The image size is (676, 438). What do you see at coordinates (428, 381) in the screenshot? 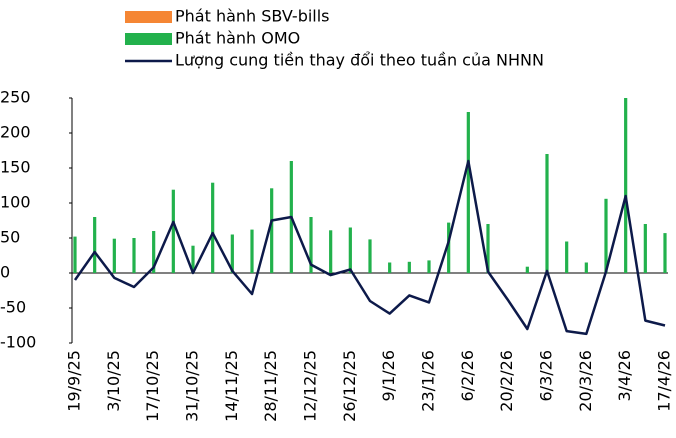
I see `x-tick-label: 23/1/26` at bounding box center [428, 381].